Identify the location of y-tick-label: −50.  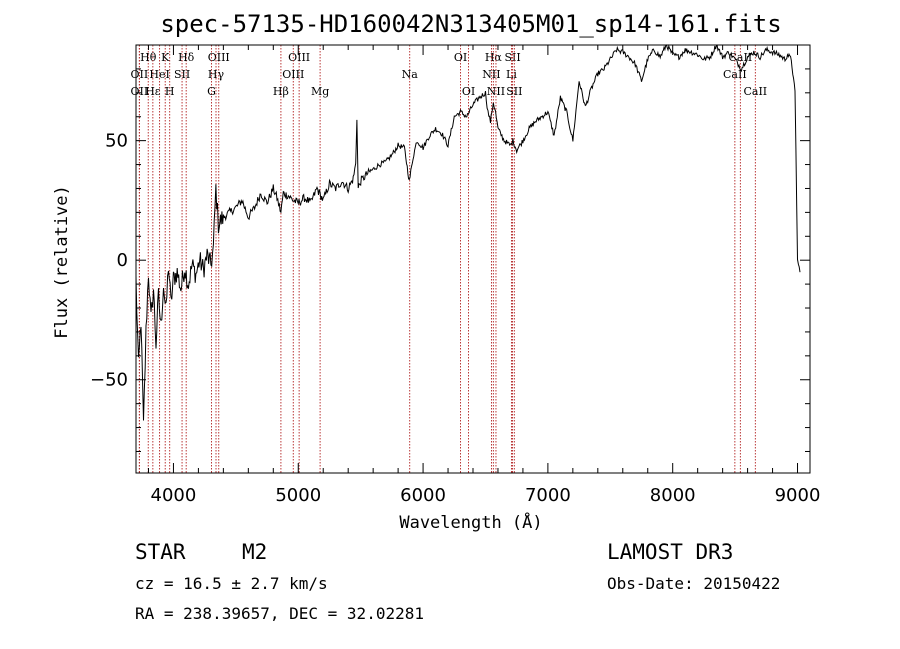
(109, 380).